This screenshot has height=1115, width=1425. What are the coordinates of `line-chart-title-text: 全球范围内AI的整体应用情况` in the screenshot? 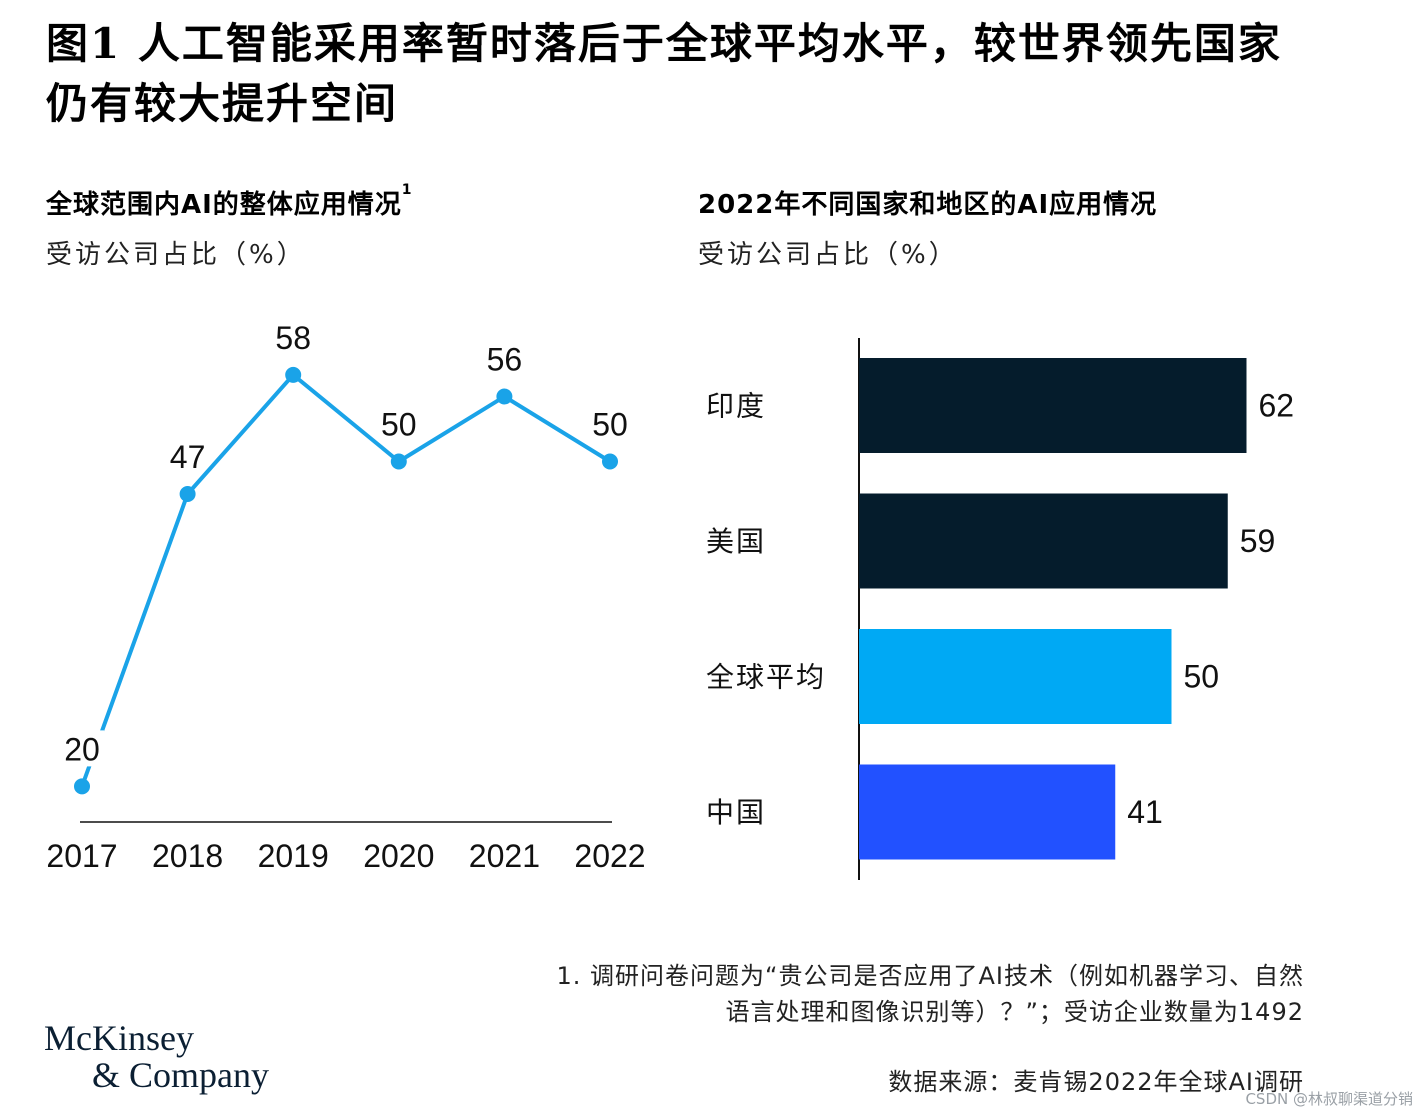 It's located at (224, 205).